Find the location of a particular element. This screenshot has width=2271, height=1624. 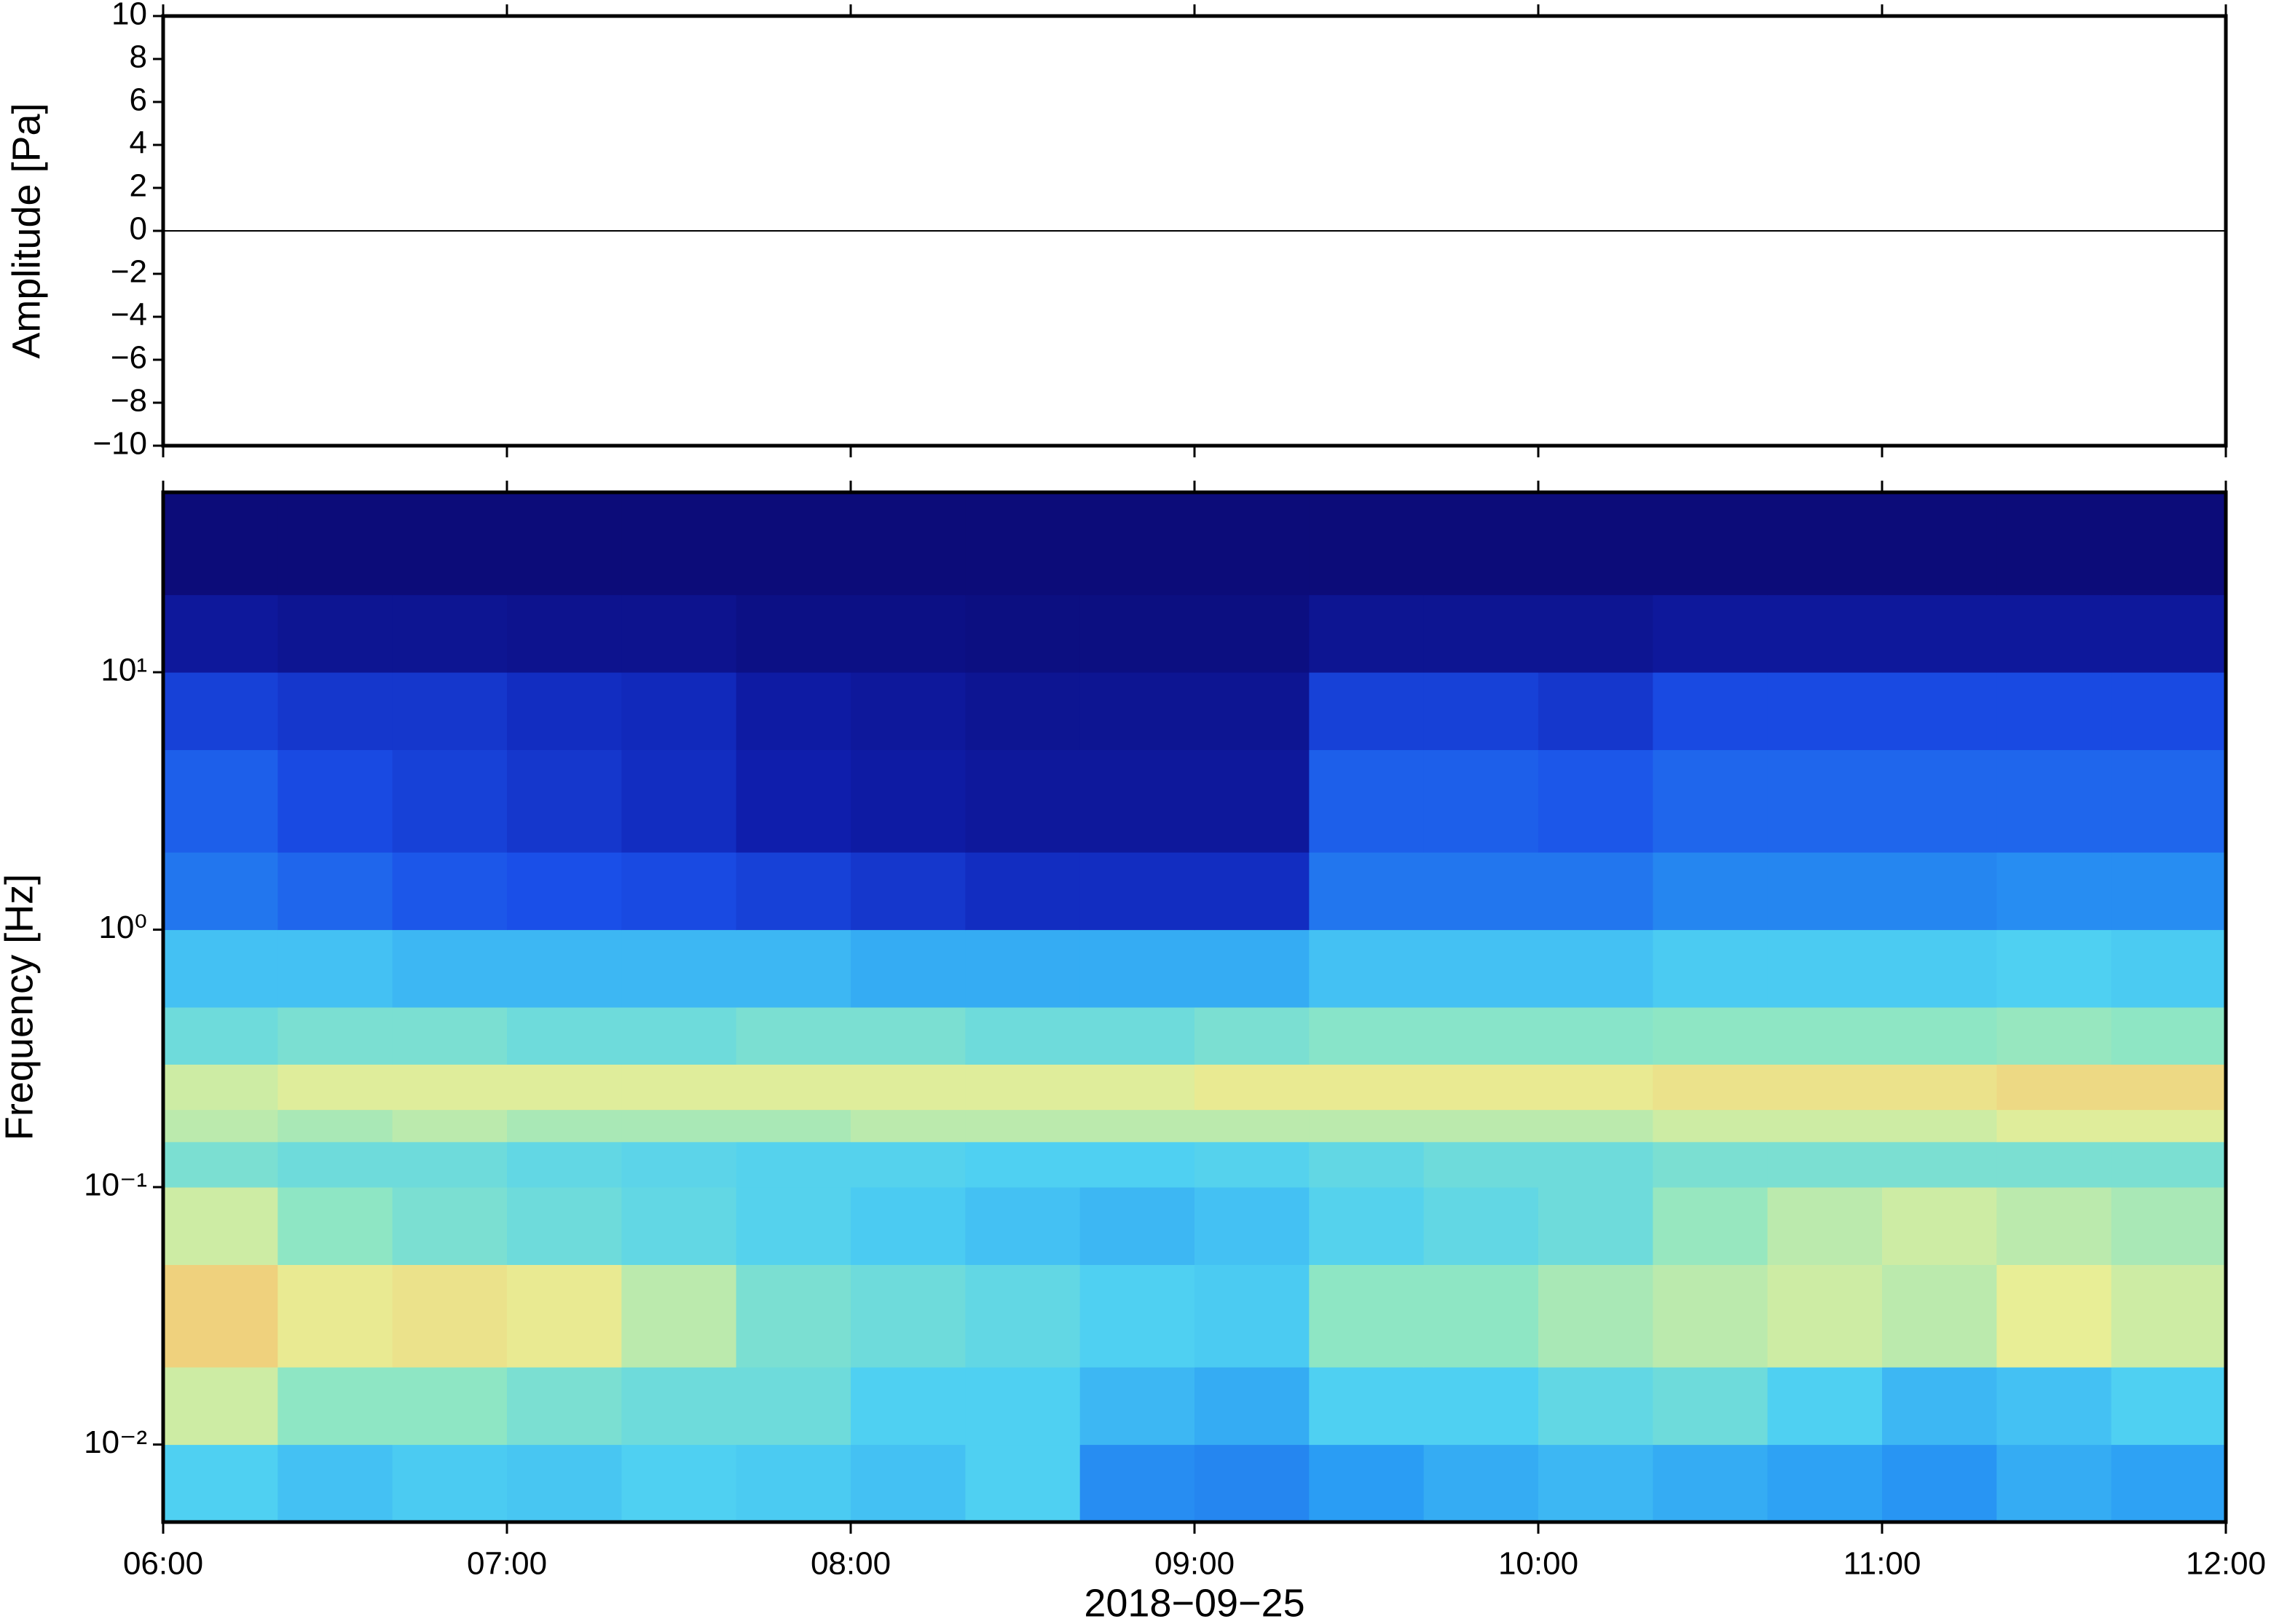

y-tick-label: 4 is located at coordinates (138, 143).